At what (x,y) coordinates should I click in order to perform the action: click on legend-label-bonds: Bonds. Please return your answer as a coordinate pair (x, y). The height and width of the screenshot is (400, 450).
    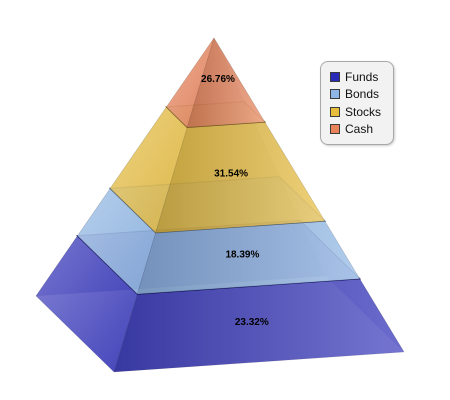
    Looking at the image, I should click on (362, 94).